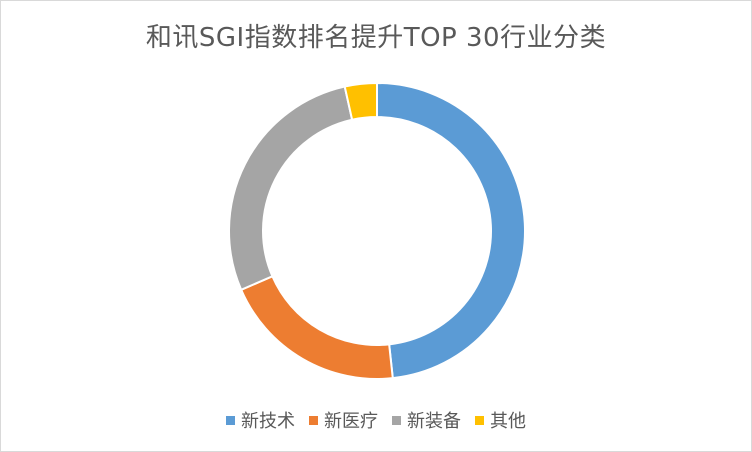  Describe the element at coordinates (376, 38) in the screenshot. I see `chart-title: 和讯SGI指数排名提升TOP 30行业分类` at that location.